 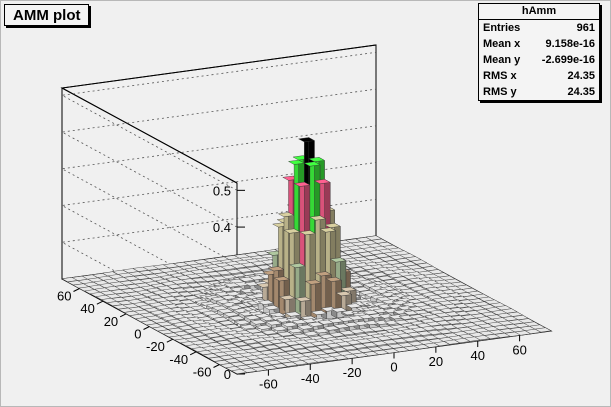 What do you see at coordinates (500, 92) in the screenshot?
I see `stats-label: RMS y` at bounding box center [500, 92].